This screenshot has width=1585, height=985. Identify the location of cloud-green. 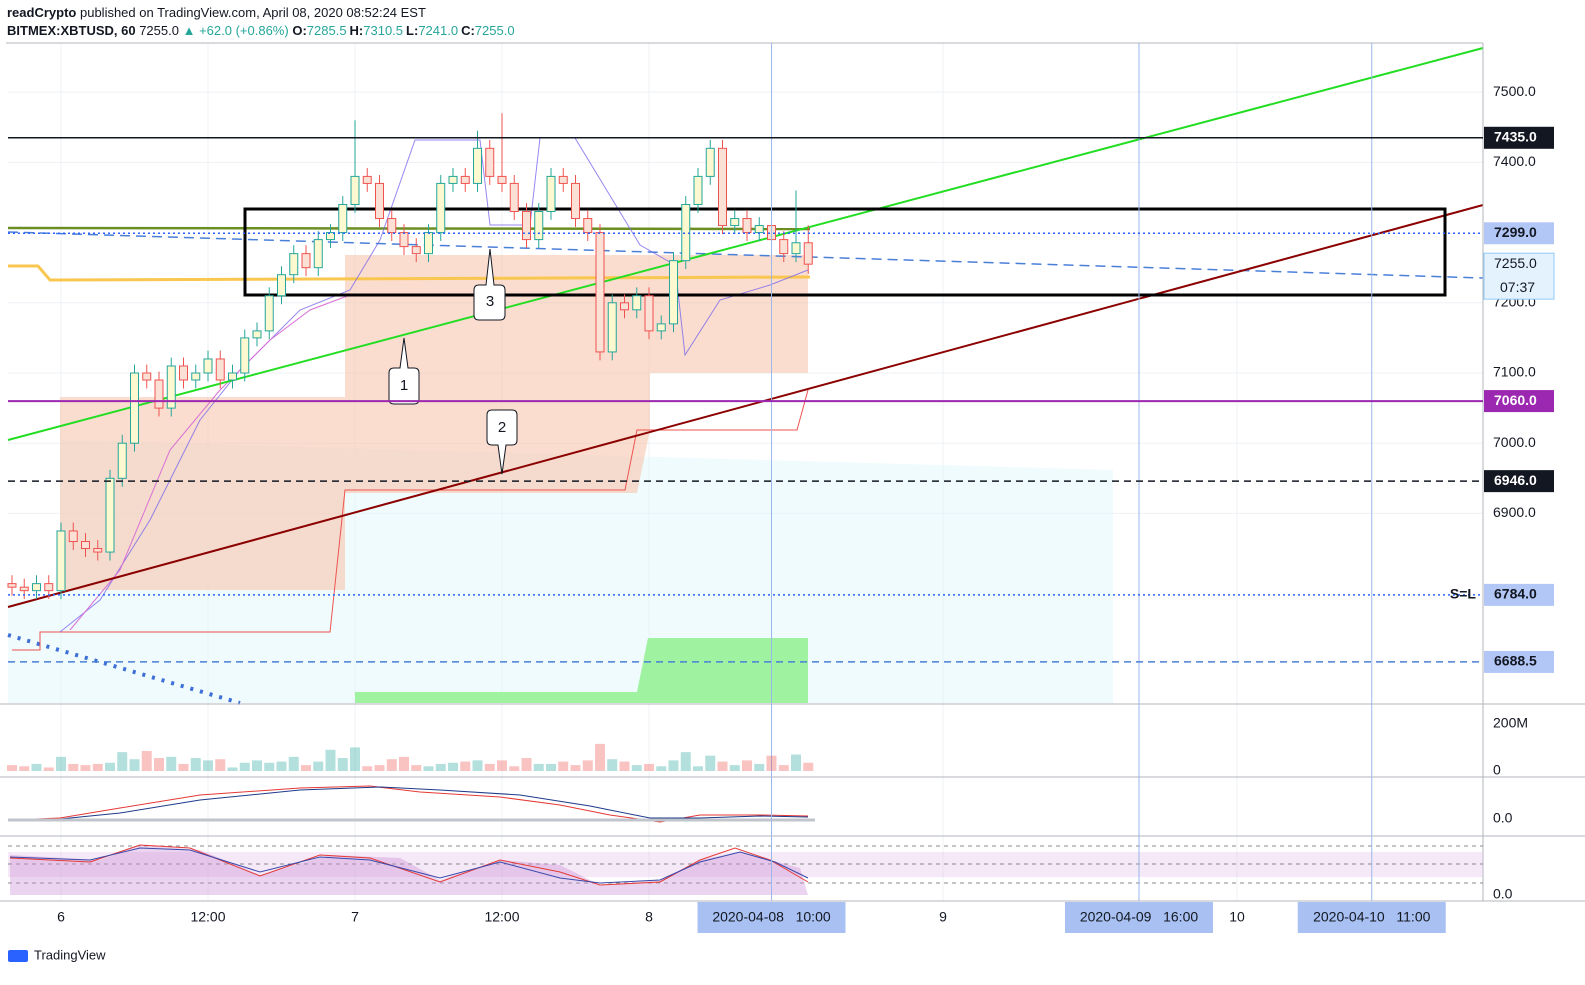
(581, 670).